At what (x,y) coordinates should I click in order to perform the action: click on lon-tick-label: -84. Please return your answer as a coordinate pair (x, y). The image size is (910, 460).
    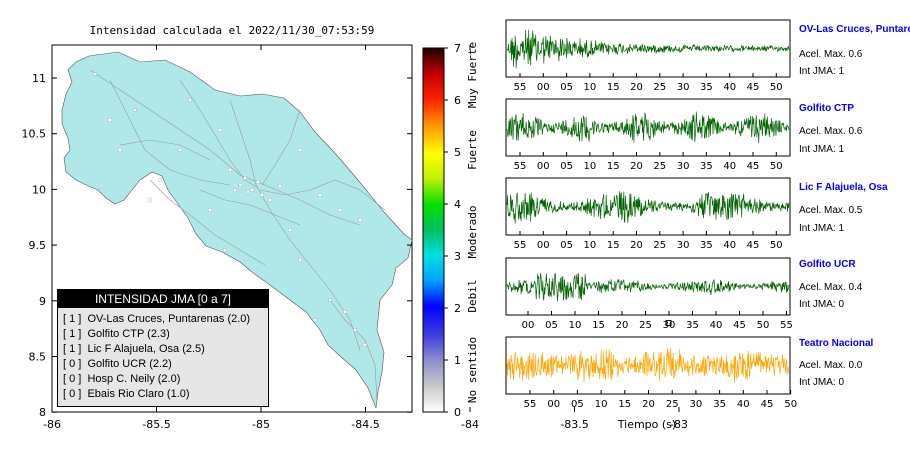
    Looking at the image, I should click on (470, 424).